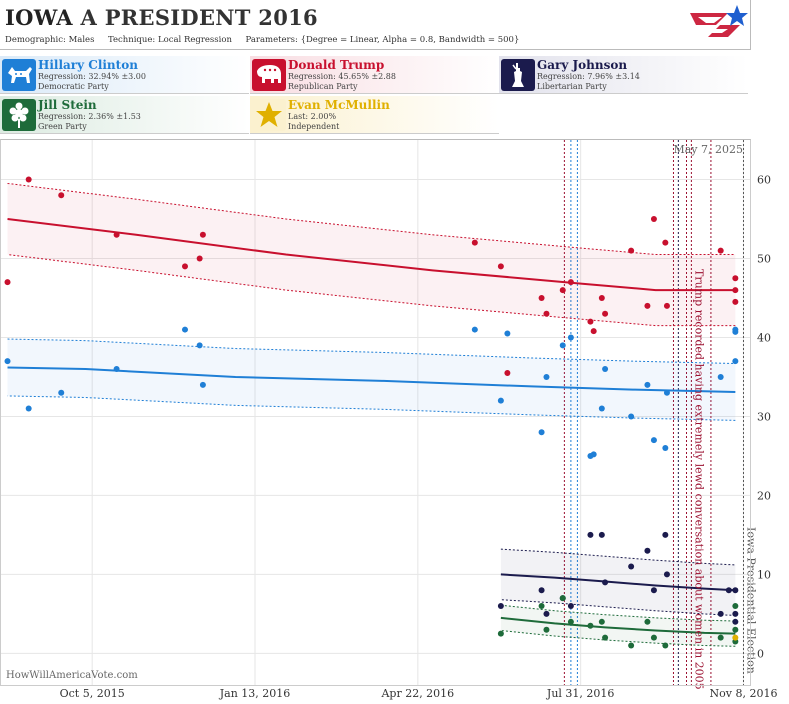 This screenshot has height=704, width=789. Describe the element at coordinates (572, 86) in the screenshot. I see `candidate-party: Libertarian Party` at that location.